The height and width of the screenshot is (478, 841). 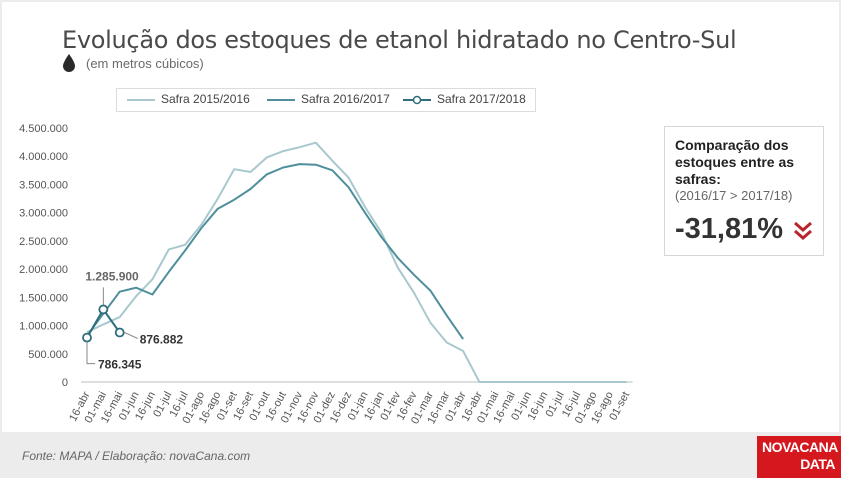 I want to click on comparison-value: -31,81%, so click(x=729, y=229).